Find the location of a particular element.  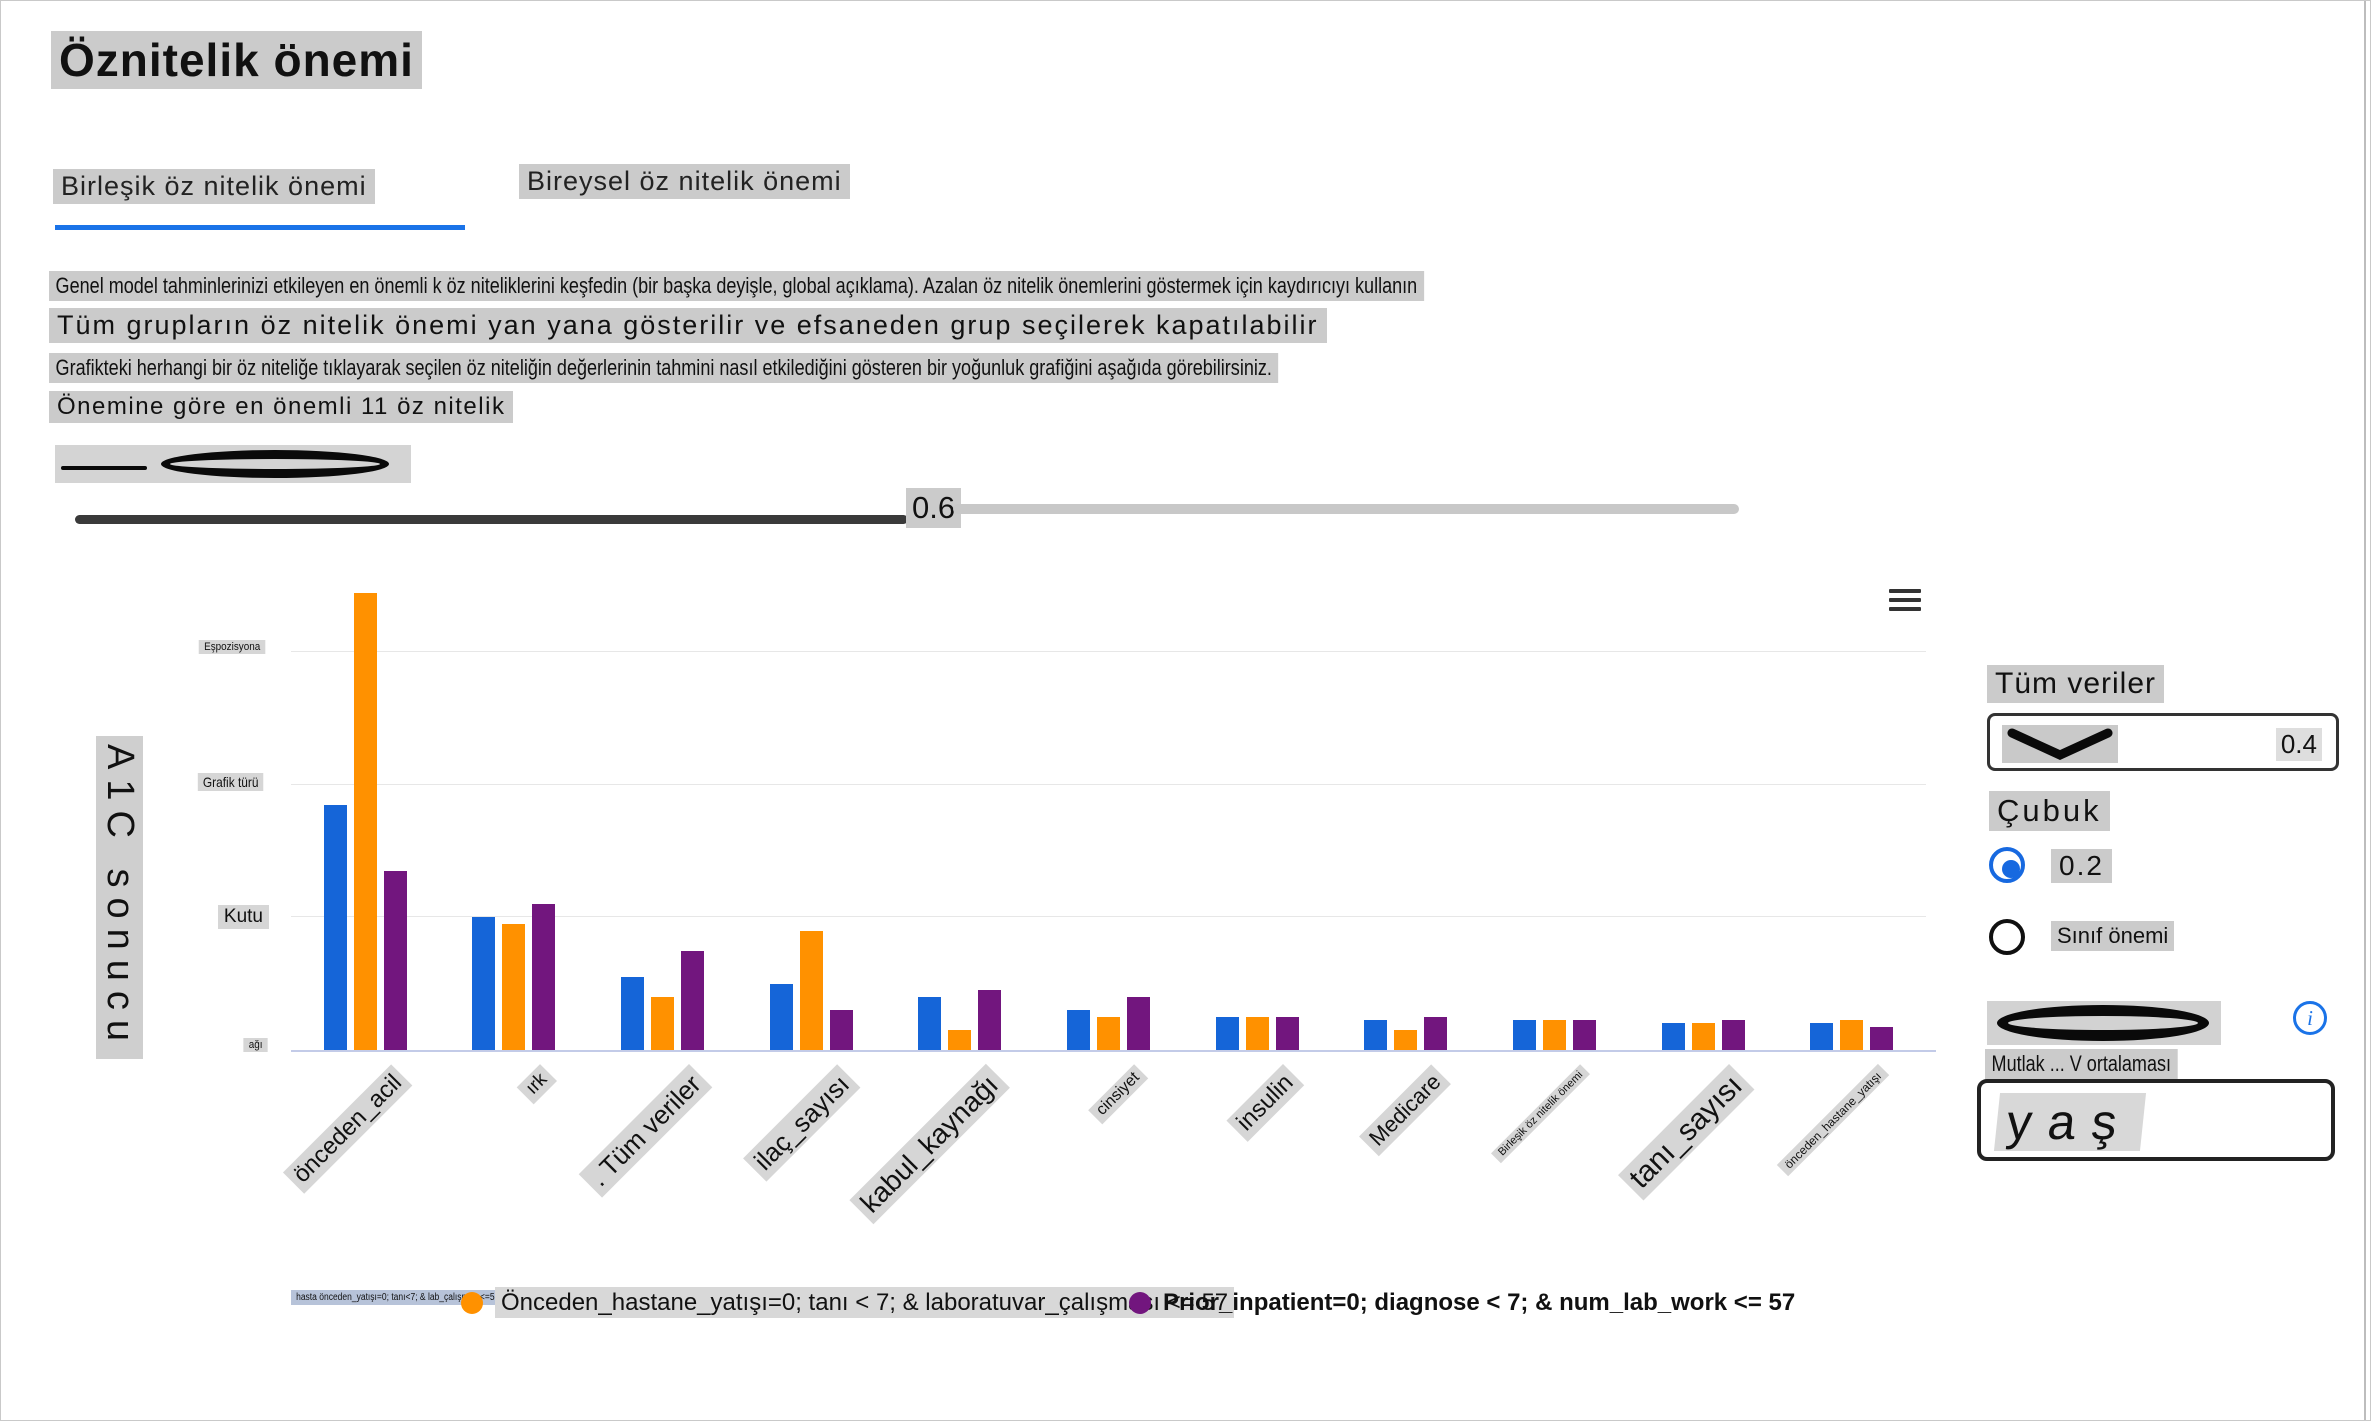

bar-Birleşik öz nitelik önemi-series-3 is located at coordinates (1584, 1035).